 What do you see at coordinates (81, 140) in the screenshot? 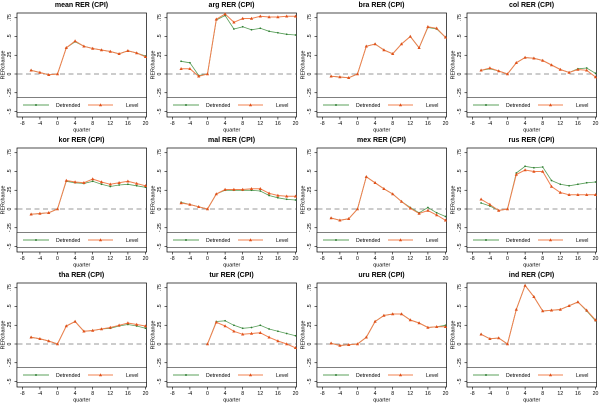
I see `chart-title: kor RER (CPI)` at bounding box center [81, 140].